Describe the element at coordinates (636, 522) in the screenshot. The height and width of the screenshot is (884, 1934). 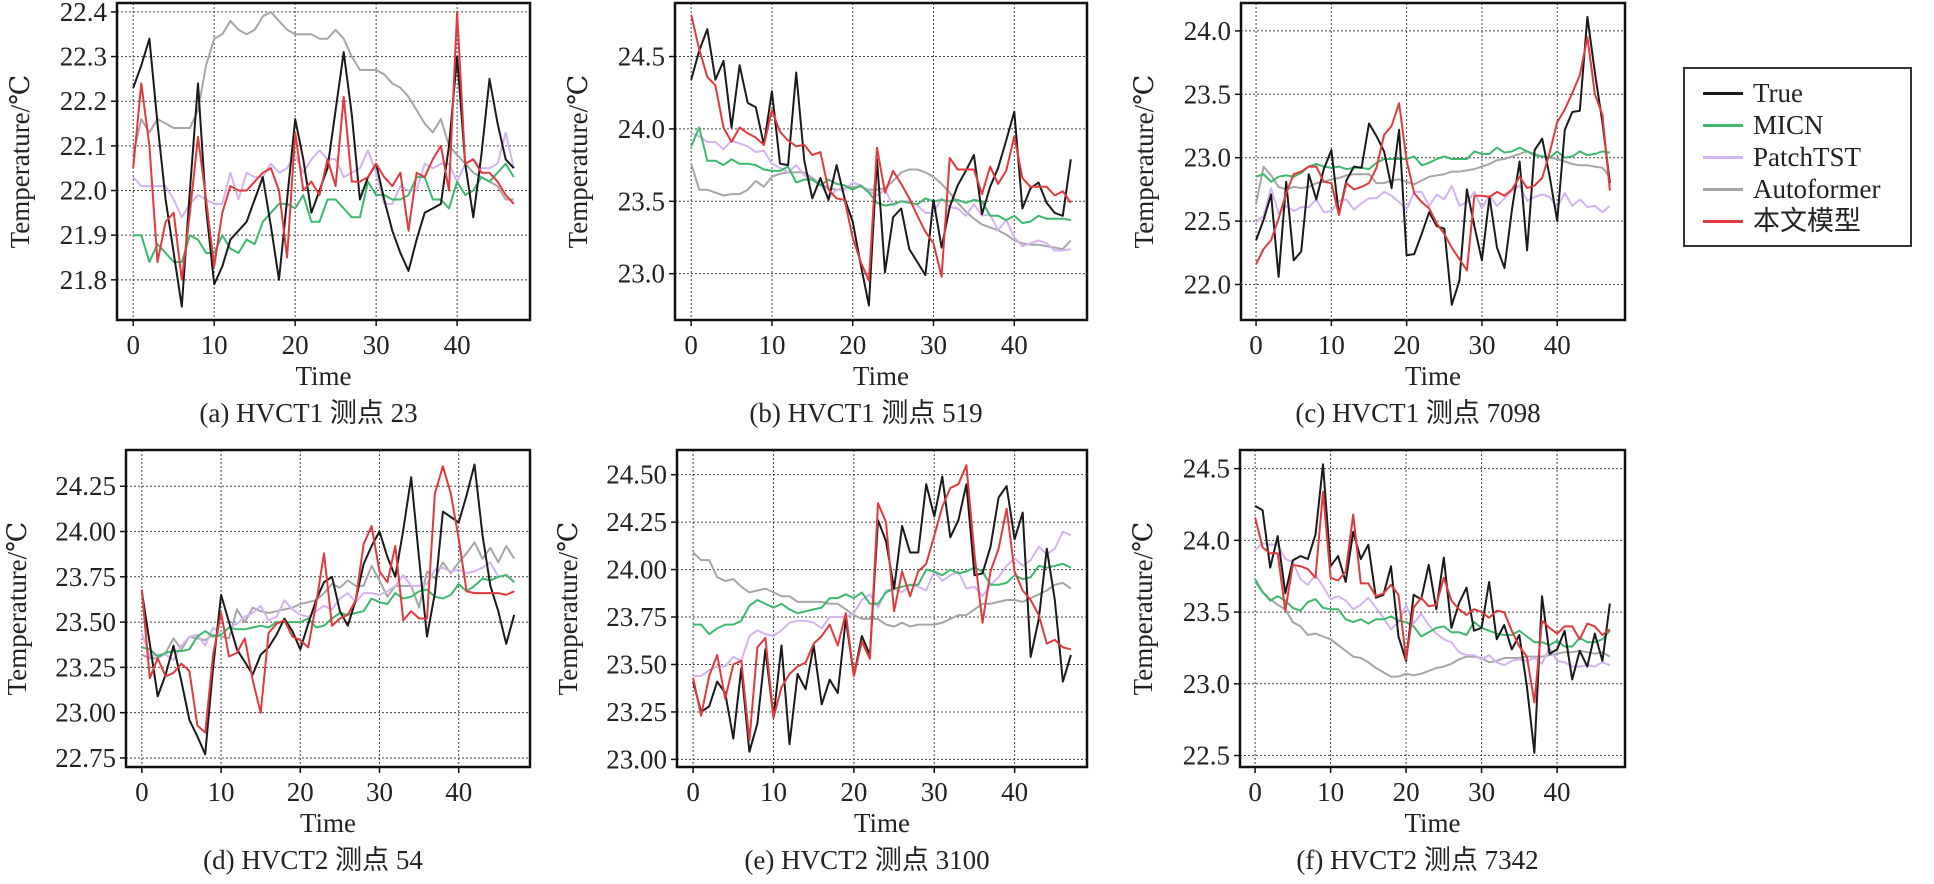
I see `y-tick-label: 24.25` at that location.